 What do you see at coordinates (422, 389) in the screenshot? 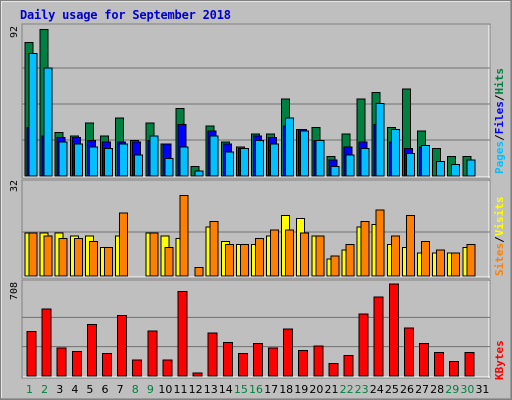
I see `x-tick-label: 27` at bounding box center [422, 389].